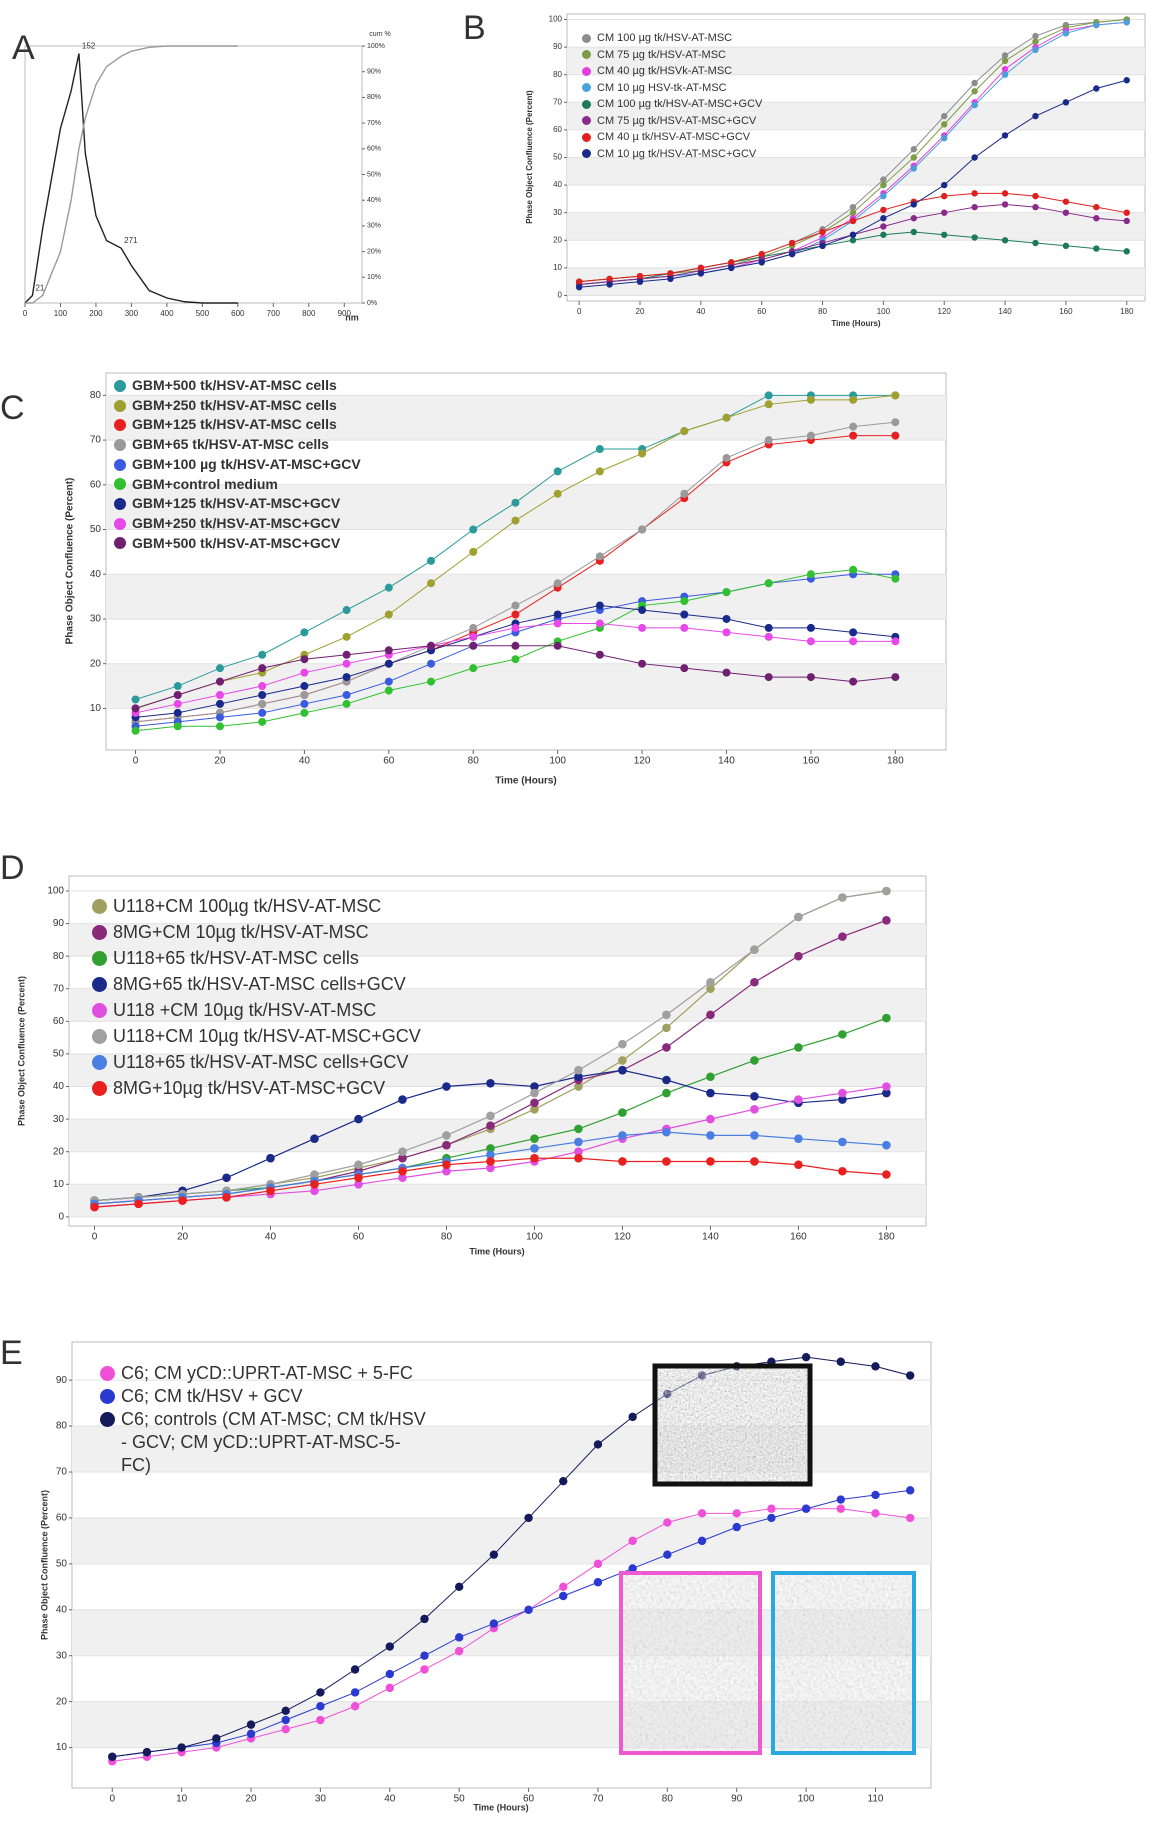 The width and height of the screenshot is (1166, 1823). I want to click on y2-tick-label: 80%, so click(374, 97).